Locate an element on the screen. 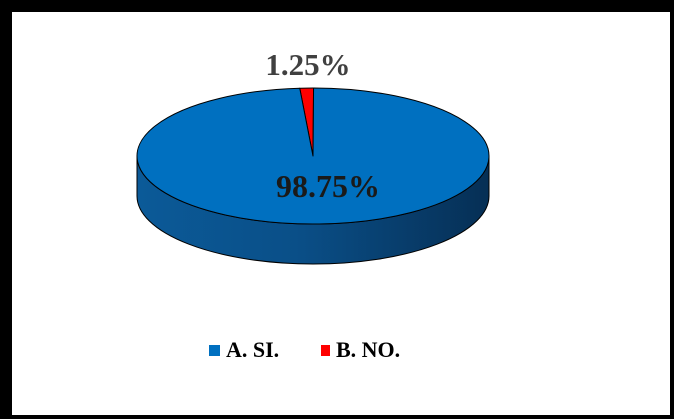 The image size is (674, 419). legend-swatch-no is located at coordinates (325, 350).